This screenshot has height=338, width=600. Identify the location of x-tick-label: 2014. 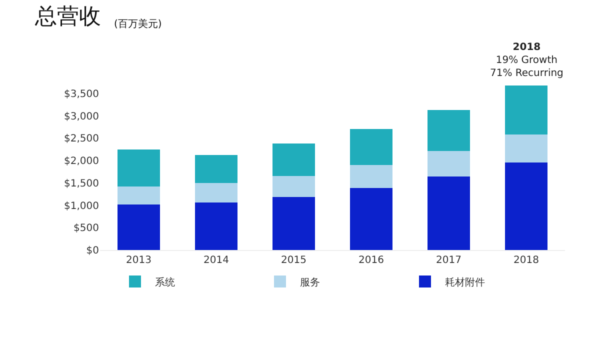
(216, 260).